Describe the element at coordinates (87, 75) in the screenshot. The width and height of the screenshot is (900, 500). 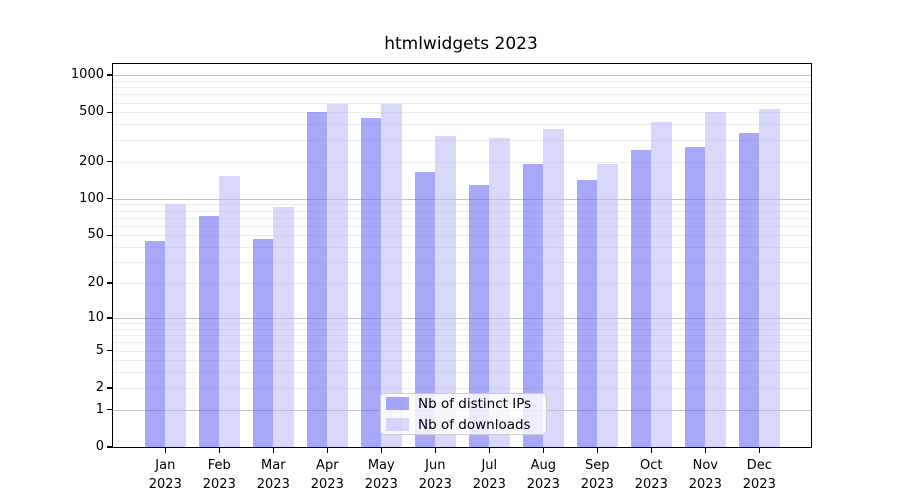
I see `y-tick-label: 1000` at that location.